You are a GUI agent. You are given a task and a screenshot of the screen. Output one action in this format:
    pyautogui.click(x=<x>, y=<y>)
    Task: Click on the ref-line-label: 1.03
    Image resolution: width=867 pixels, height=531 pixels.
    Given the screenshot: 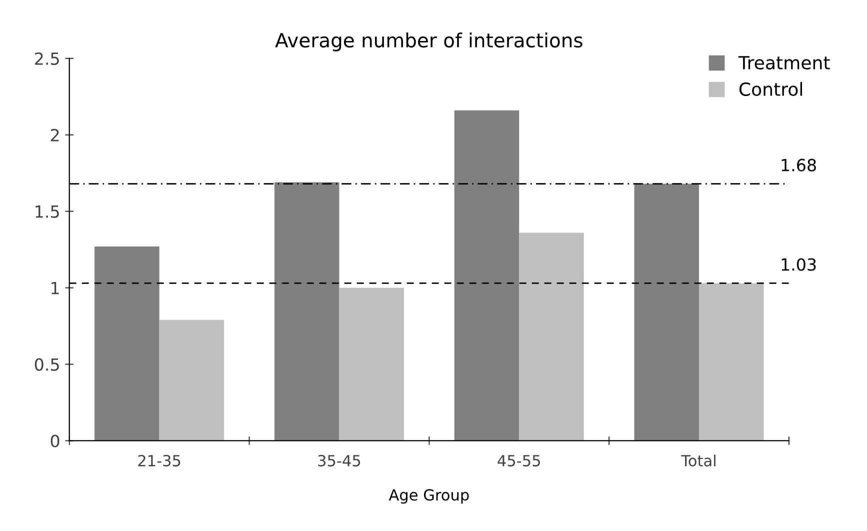 What is the action you would take?
    pyautogui.click(x=799, y=264)
    